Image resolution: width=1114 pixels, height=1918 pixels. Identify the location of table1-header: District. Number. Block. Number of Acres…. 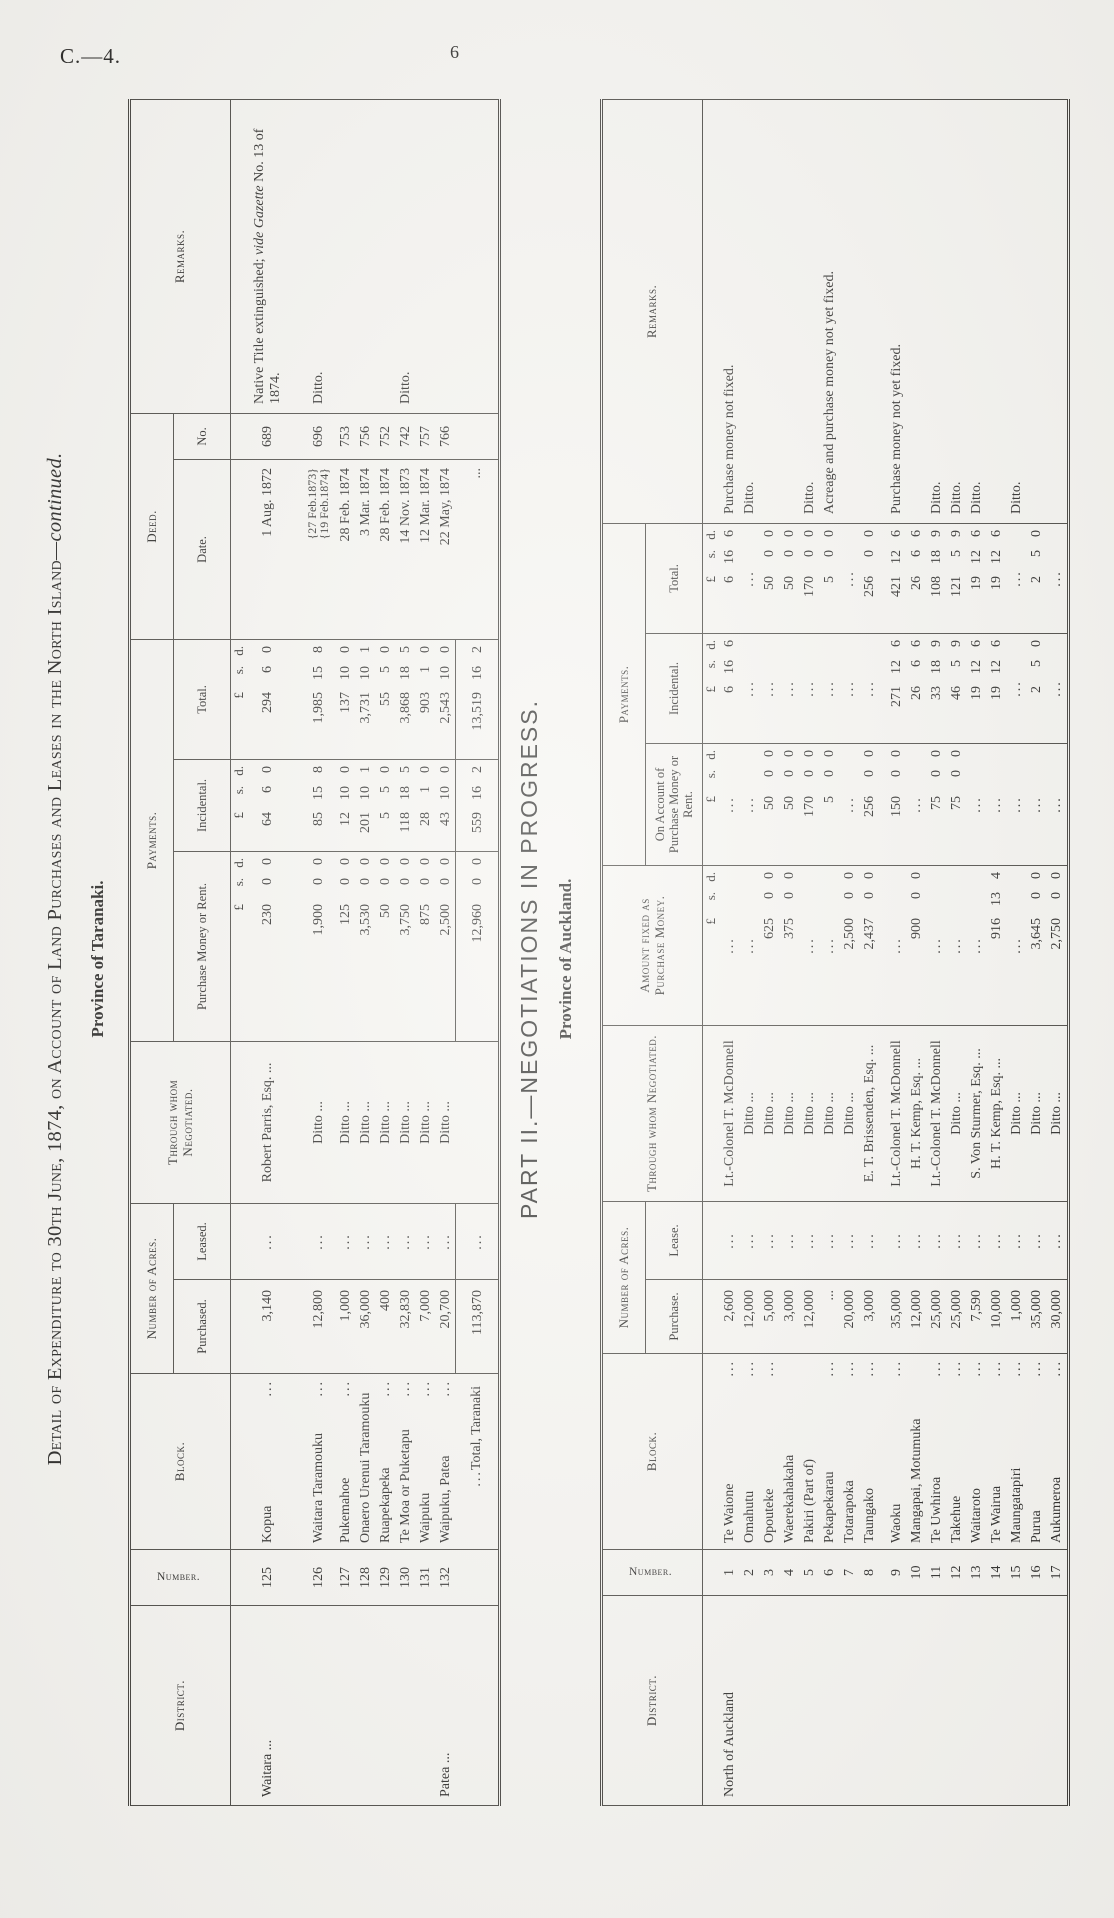
(180, 952).